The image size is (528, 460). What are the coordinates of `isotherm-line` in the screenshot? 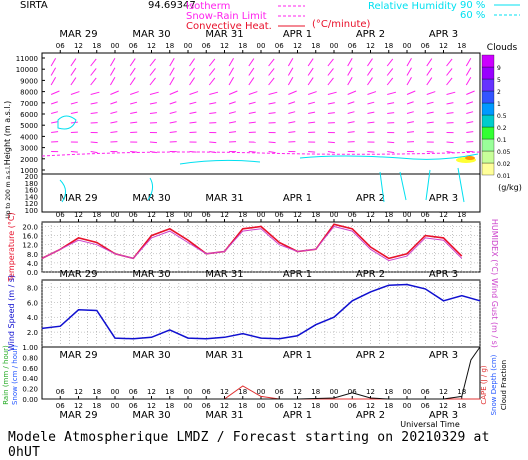 It's located at (261, 154).